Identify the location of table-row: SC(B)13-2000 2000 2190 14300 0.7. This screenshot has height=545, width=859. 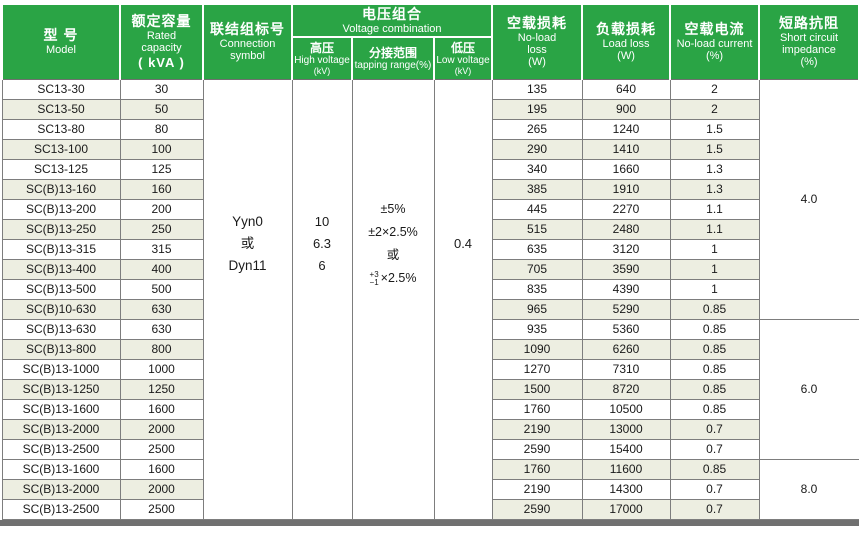
(430, 489).